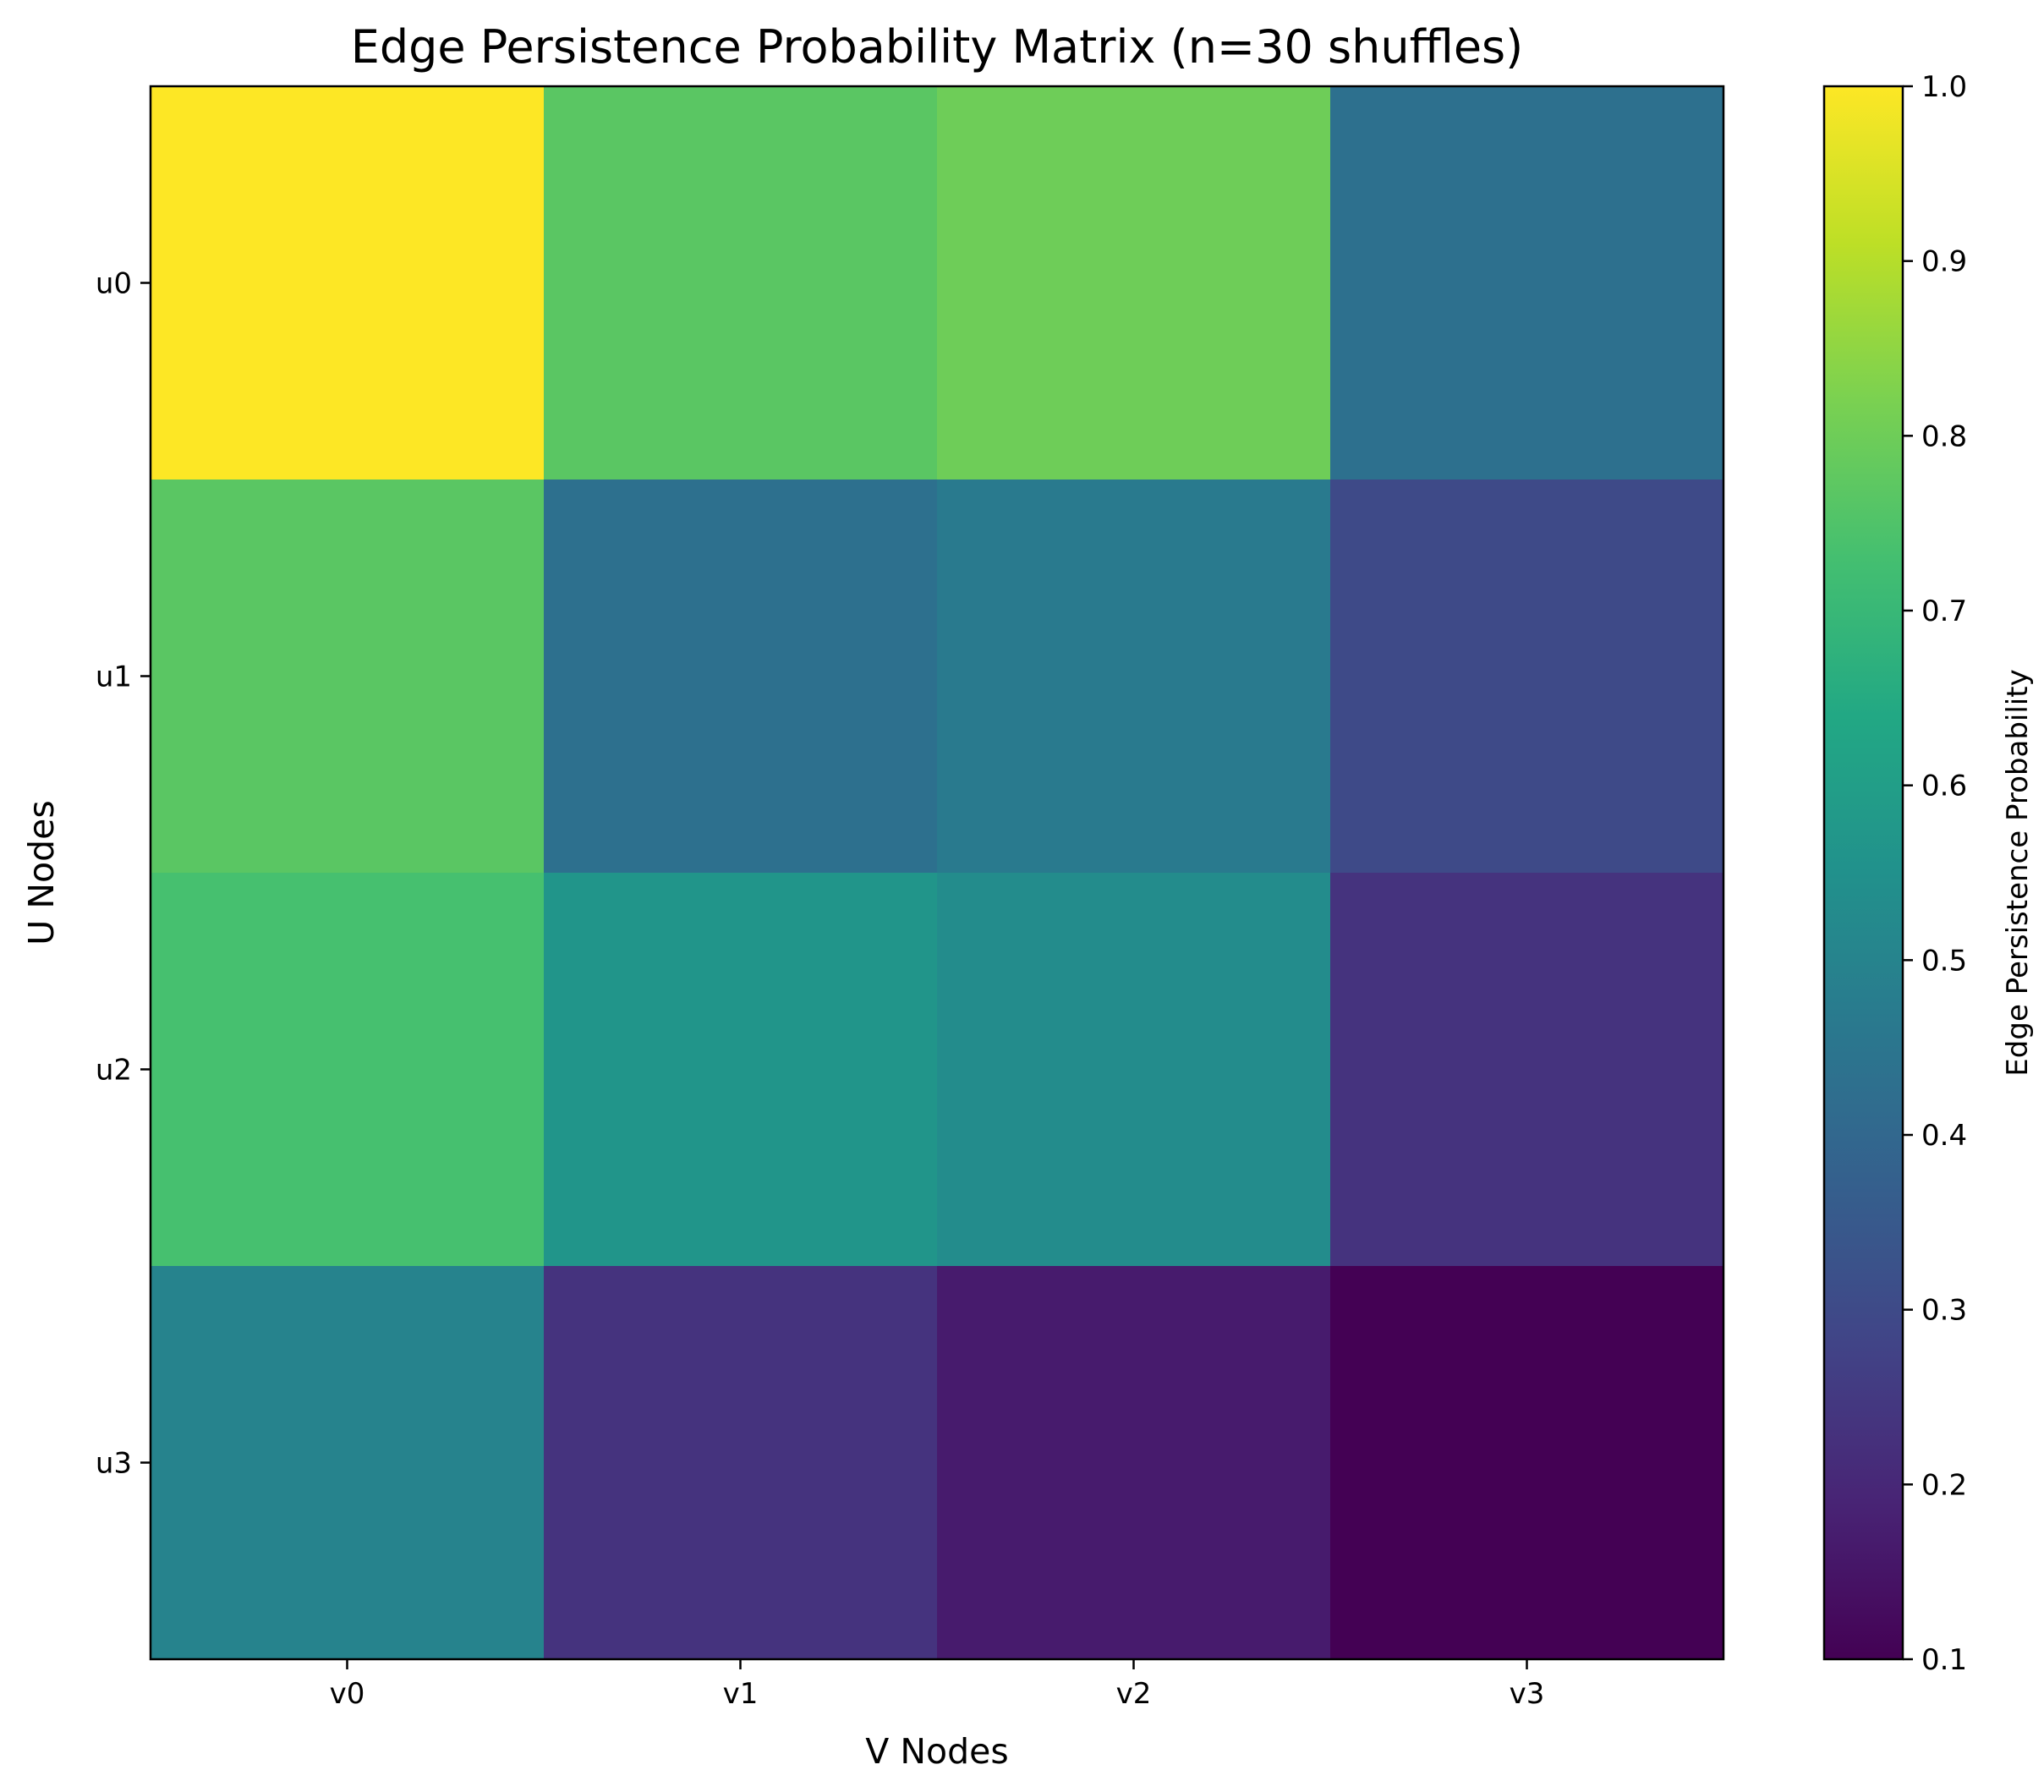 This screenshot has width=2044, height=1792. What do you see at coordinates (1134, 677) in the screenshot?
I see `heatmap-cell-u1-v2` at bounding box center [1134, 677].